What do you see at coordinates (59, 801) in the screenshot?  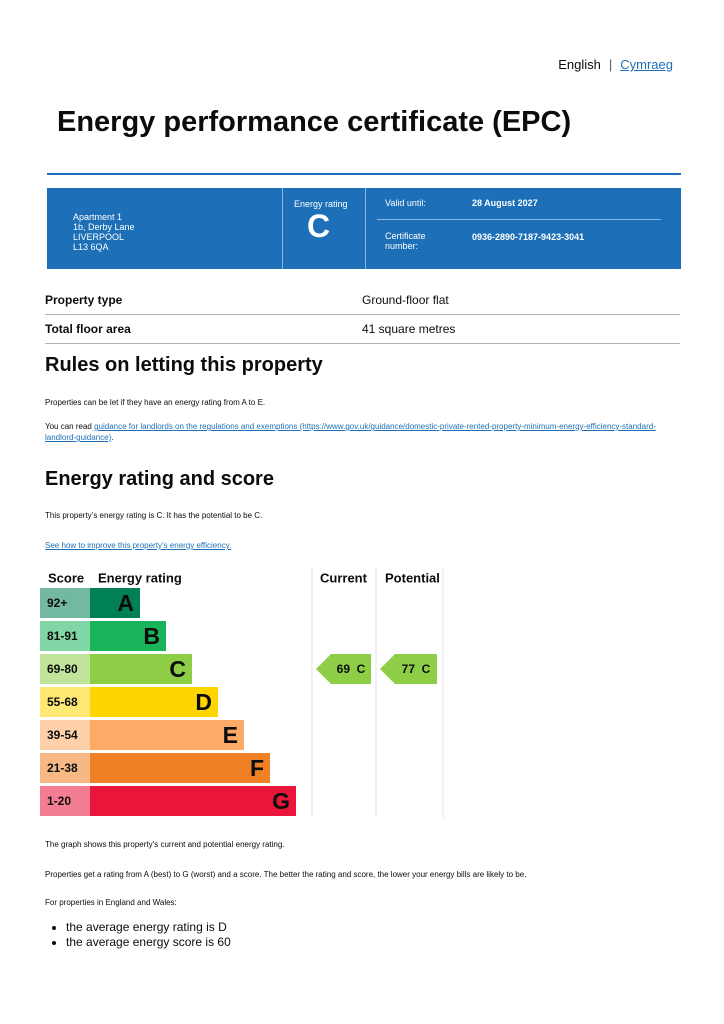 I see `band-score: 1-20` at bounding box center [59, 801].